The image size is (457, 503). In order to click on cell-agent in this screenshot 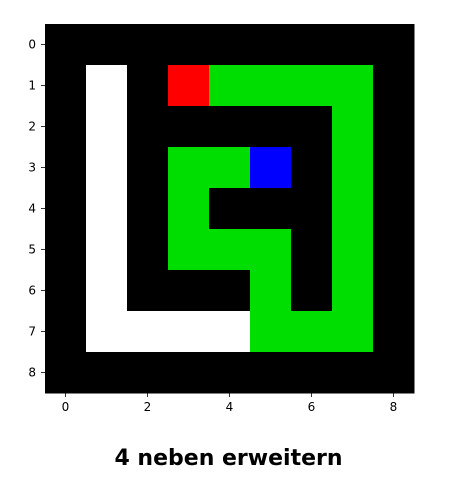, I will do `click(271, 168)`.